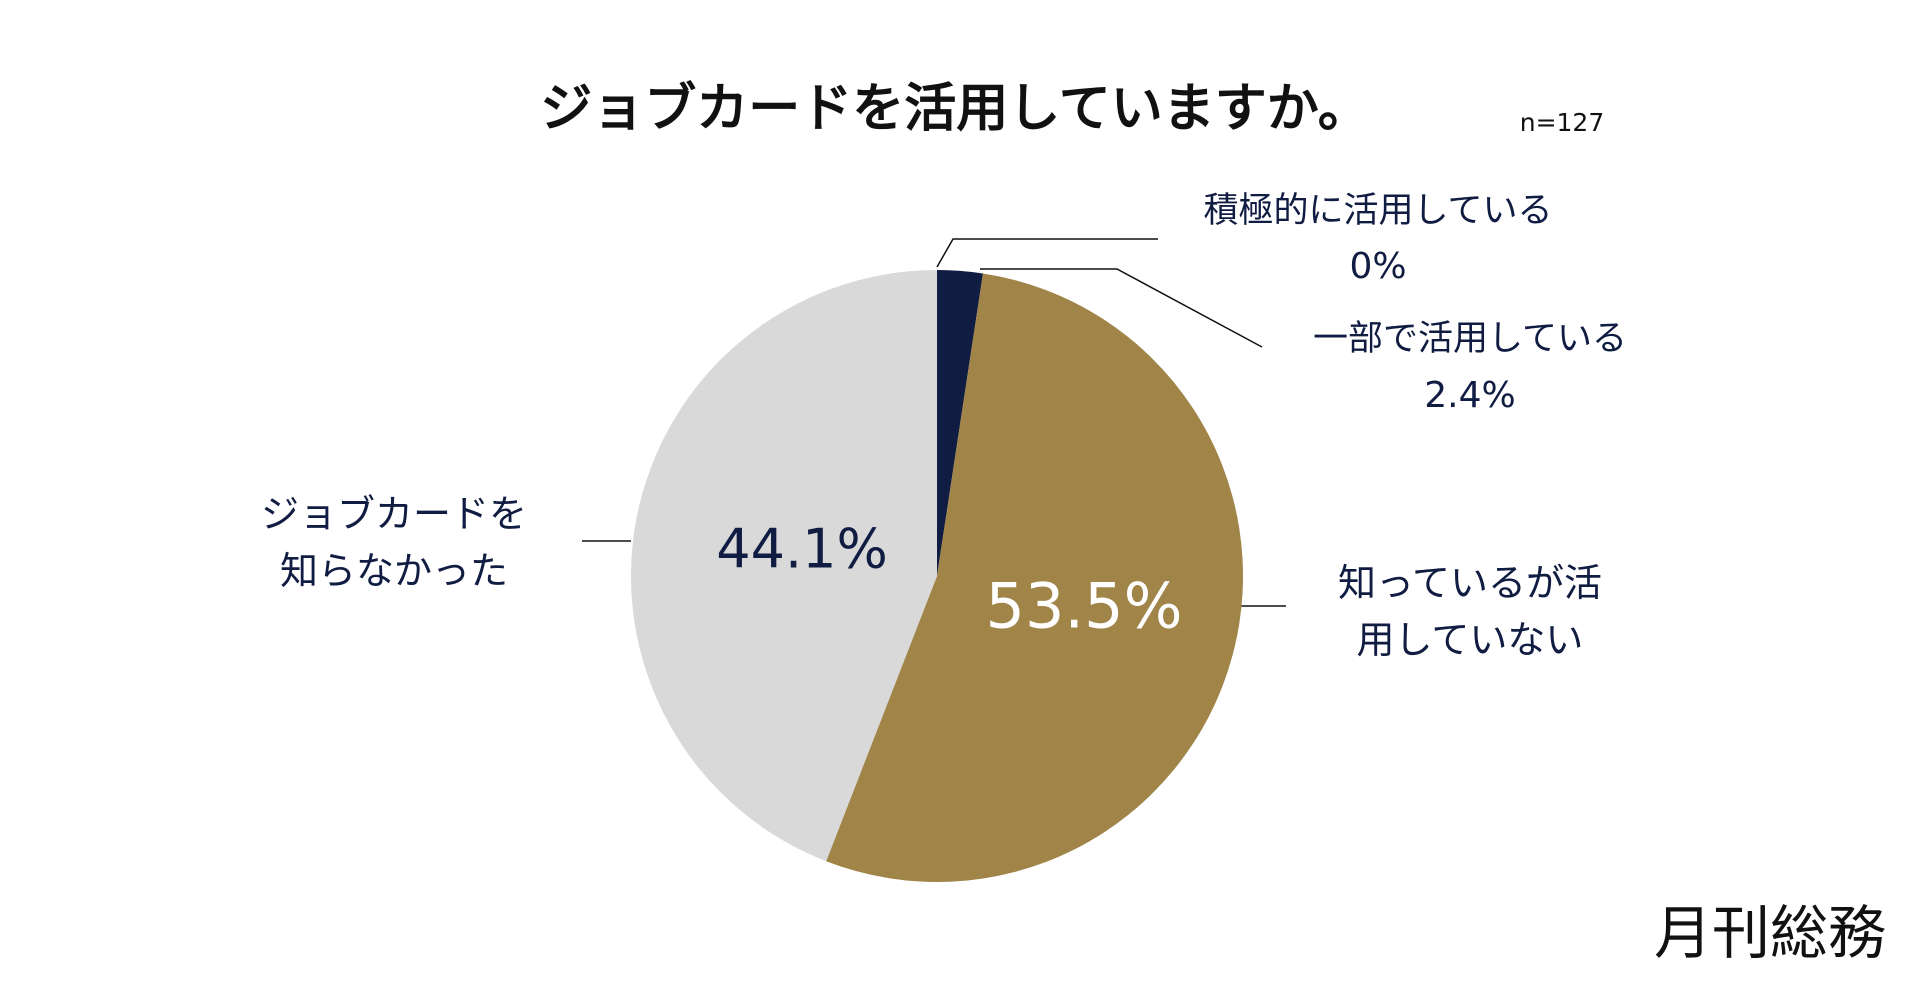 The image size is (1920, 1005). I want to click on category-label: 知っているが活用していない, so click(1470, 611).